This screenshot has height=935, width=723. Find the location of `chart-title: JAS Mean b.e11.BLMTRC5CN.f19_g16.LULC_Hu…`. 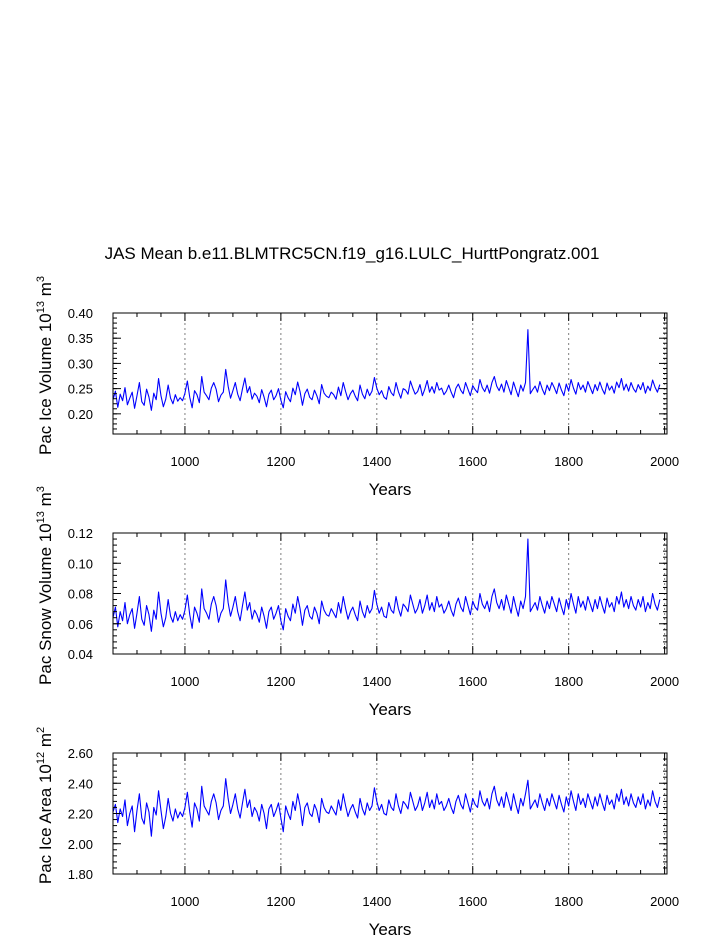

chart-title: JAS Mean b.e11.BLMTRC5CN.f19_g16.LULC_Hu… is located at coordinates (352, 253).